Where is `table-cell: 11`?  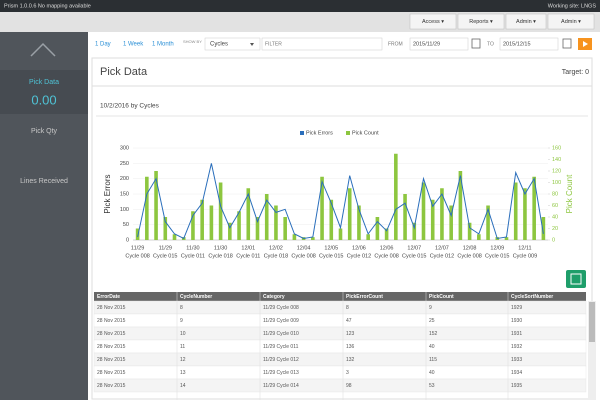 table-cell: 11 is located at coordinates (182, 347).